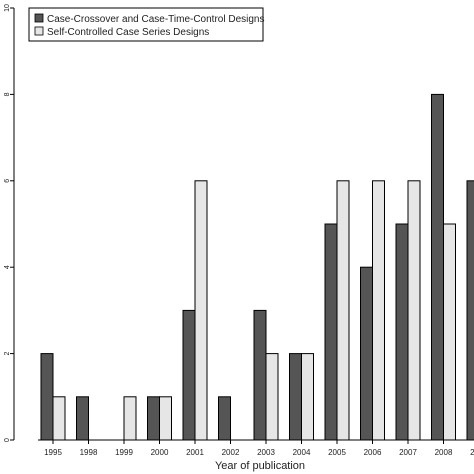 This screenshot has width=474, height=474. What do you see at coordinates (53, 452) in the screenshot?
I see `x-tick-label: 1995` at bounding box center [53, 452].